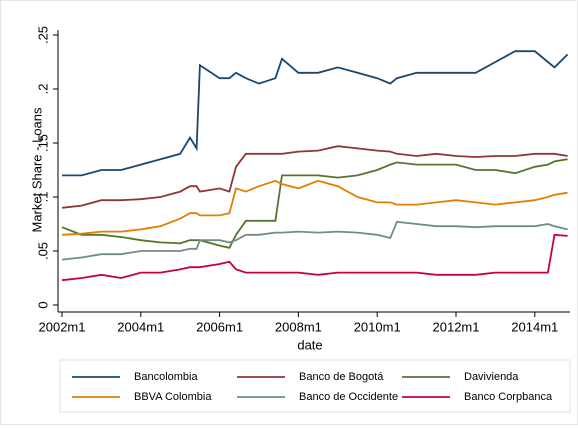  What do you see at coordinates (42, 143) in the screenshot?
I see `y-tick-label: .15` at bounding box center [42, 143].